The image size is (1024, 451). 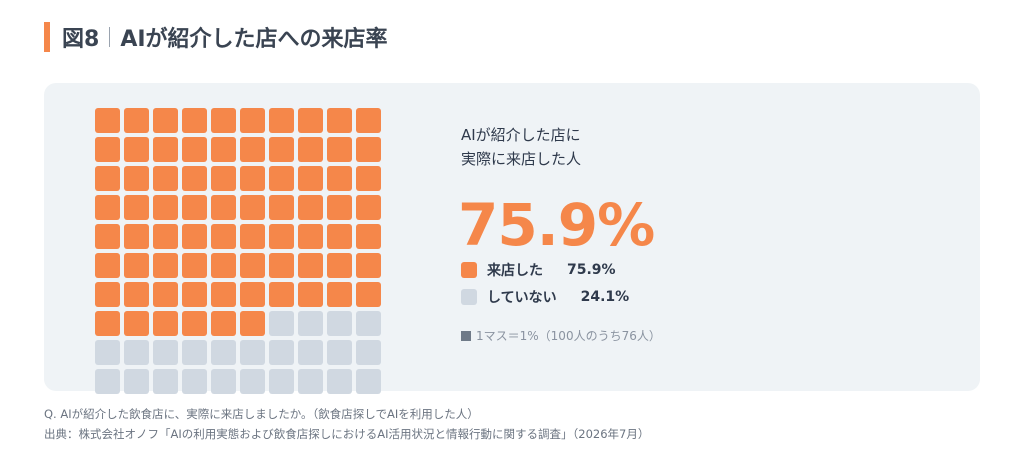 What do you see at coordinates (561, 335) in the screenshot?
I see `unit-note: 1マス＝1%（100人のうち76人）` at bounding box center [561, 335].